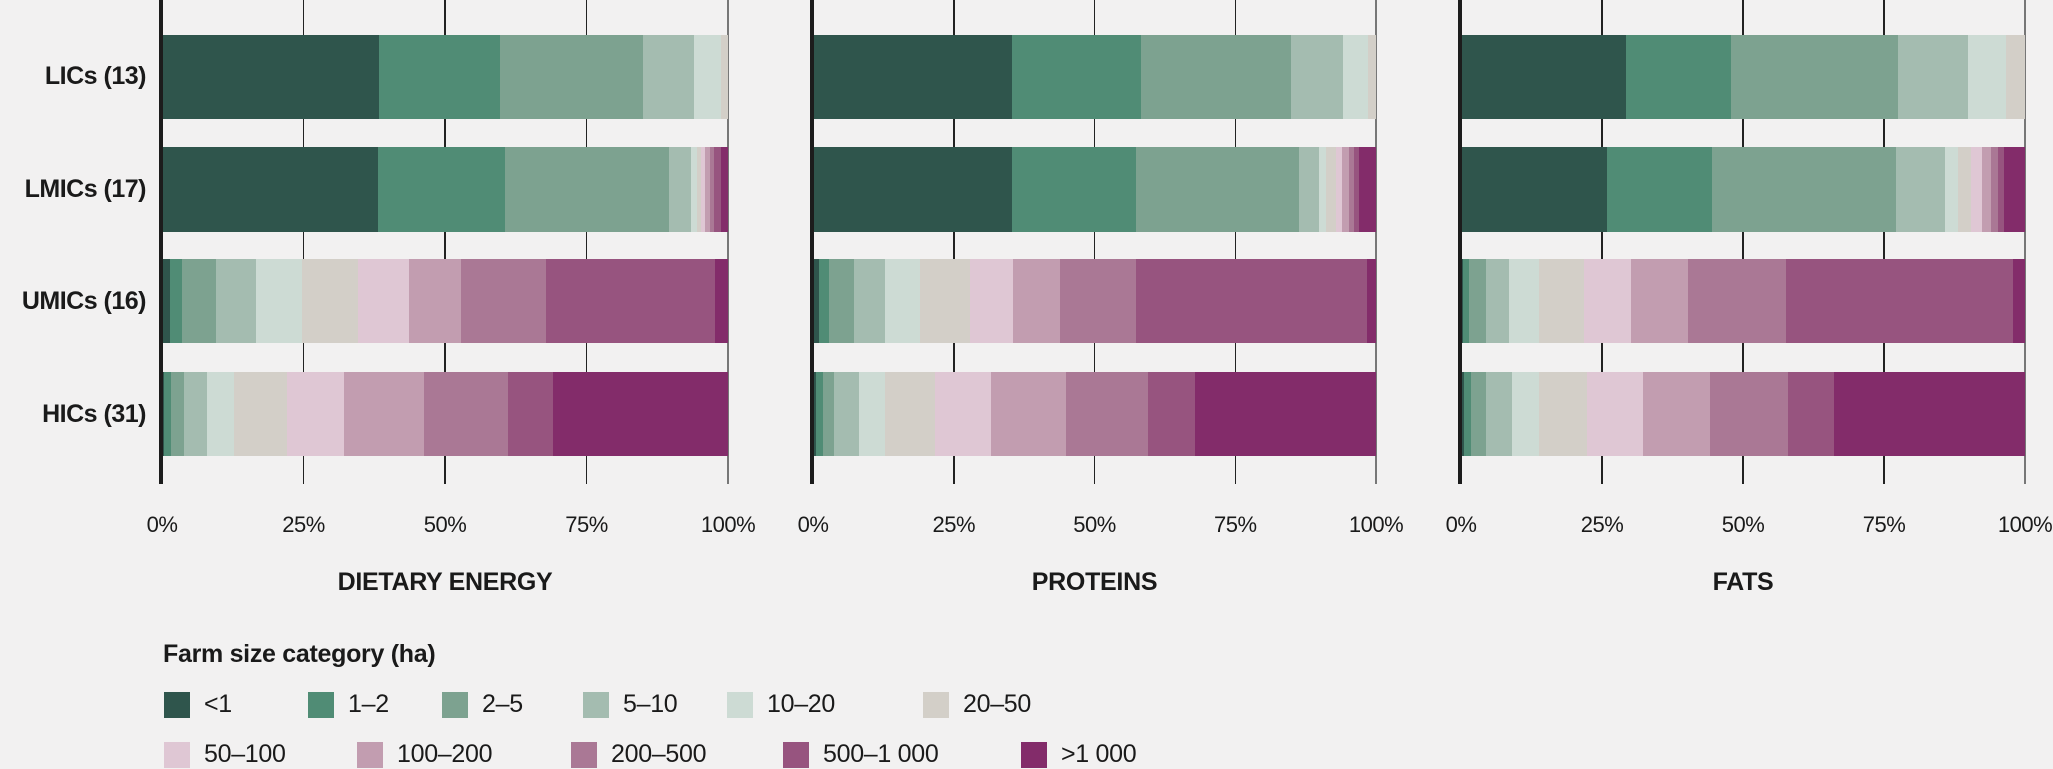 This screenshot has width=2053, height=769. What do you see at coordinates (997, 704) in the screenshot?
I see `legend-label: 20–50` at bounding box center [997, 704].